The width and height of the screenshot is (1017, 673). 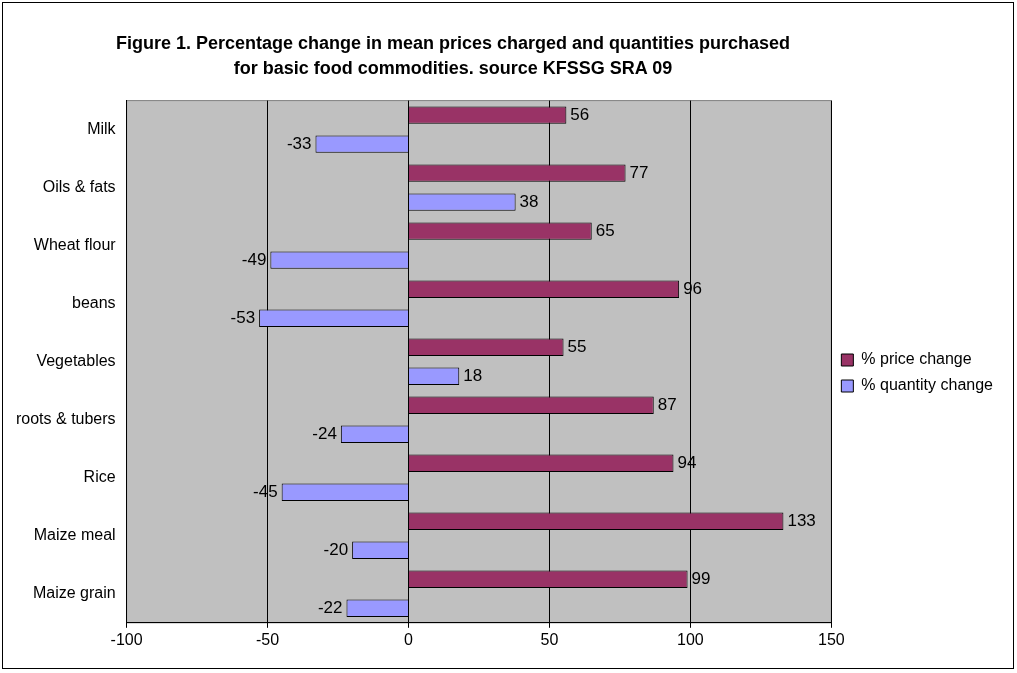 I want to click on x-tick-label: 100, so click(x=690, y=639).